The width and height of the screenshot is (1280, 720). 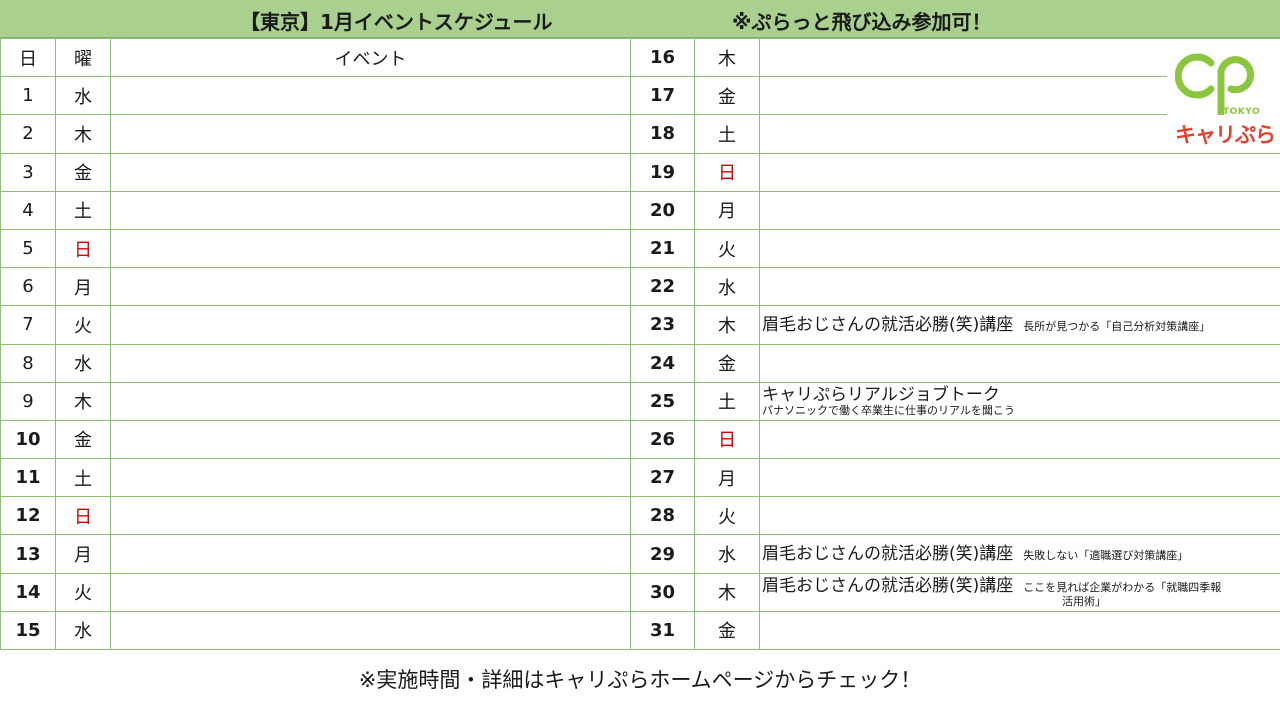 I want to click on table-row: 28 火, so click(x=955, y=516).